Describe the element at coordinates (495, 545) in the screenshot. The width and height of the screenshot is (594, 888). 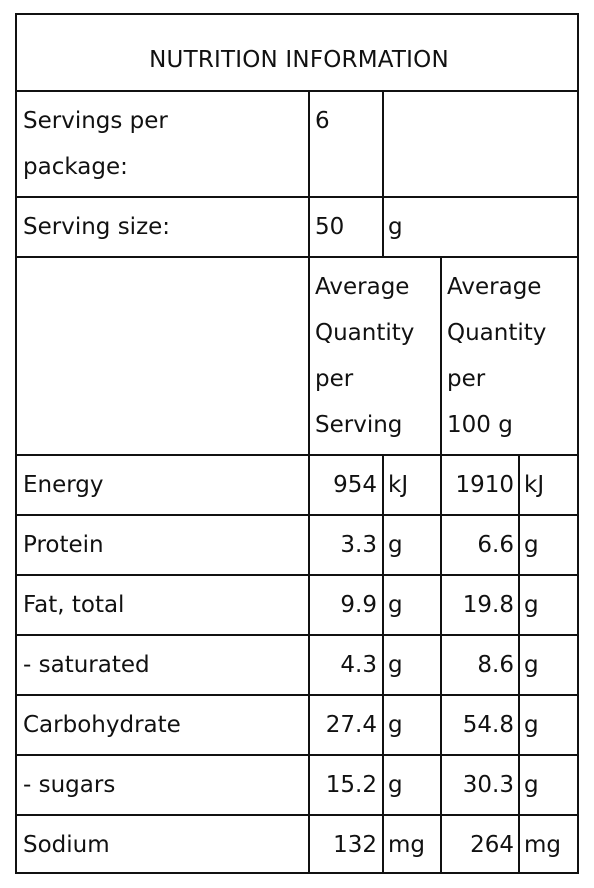
I see `nutrient-per100-value: 6.6` at that location.